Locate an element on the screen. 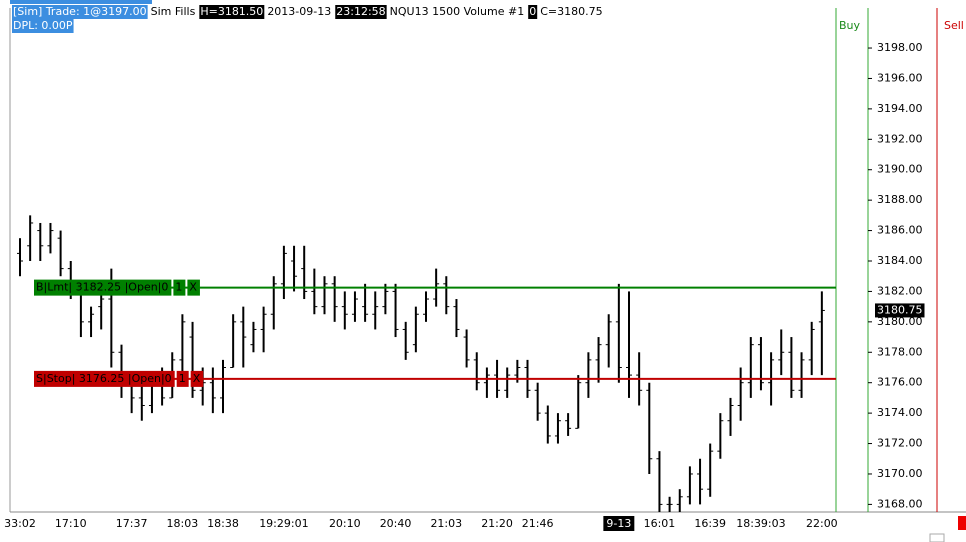  header-text: C=3180.75 is located at coordinates (571, 11).